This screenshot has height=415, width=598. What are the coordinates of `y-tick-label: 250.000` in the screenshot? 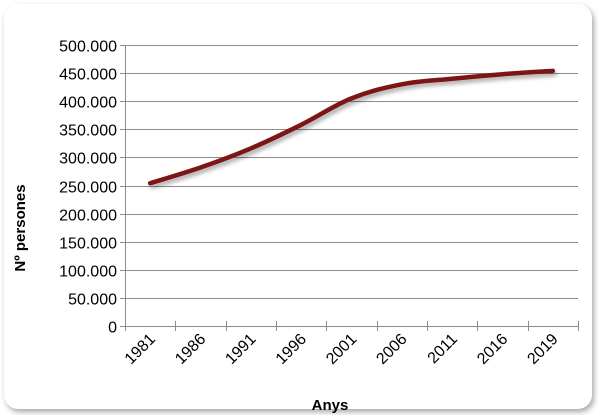 It's located at (88, 188).